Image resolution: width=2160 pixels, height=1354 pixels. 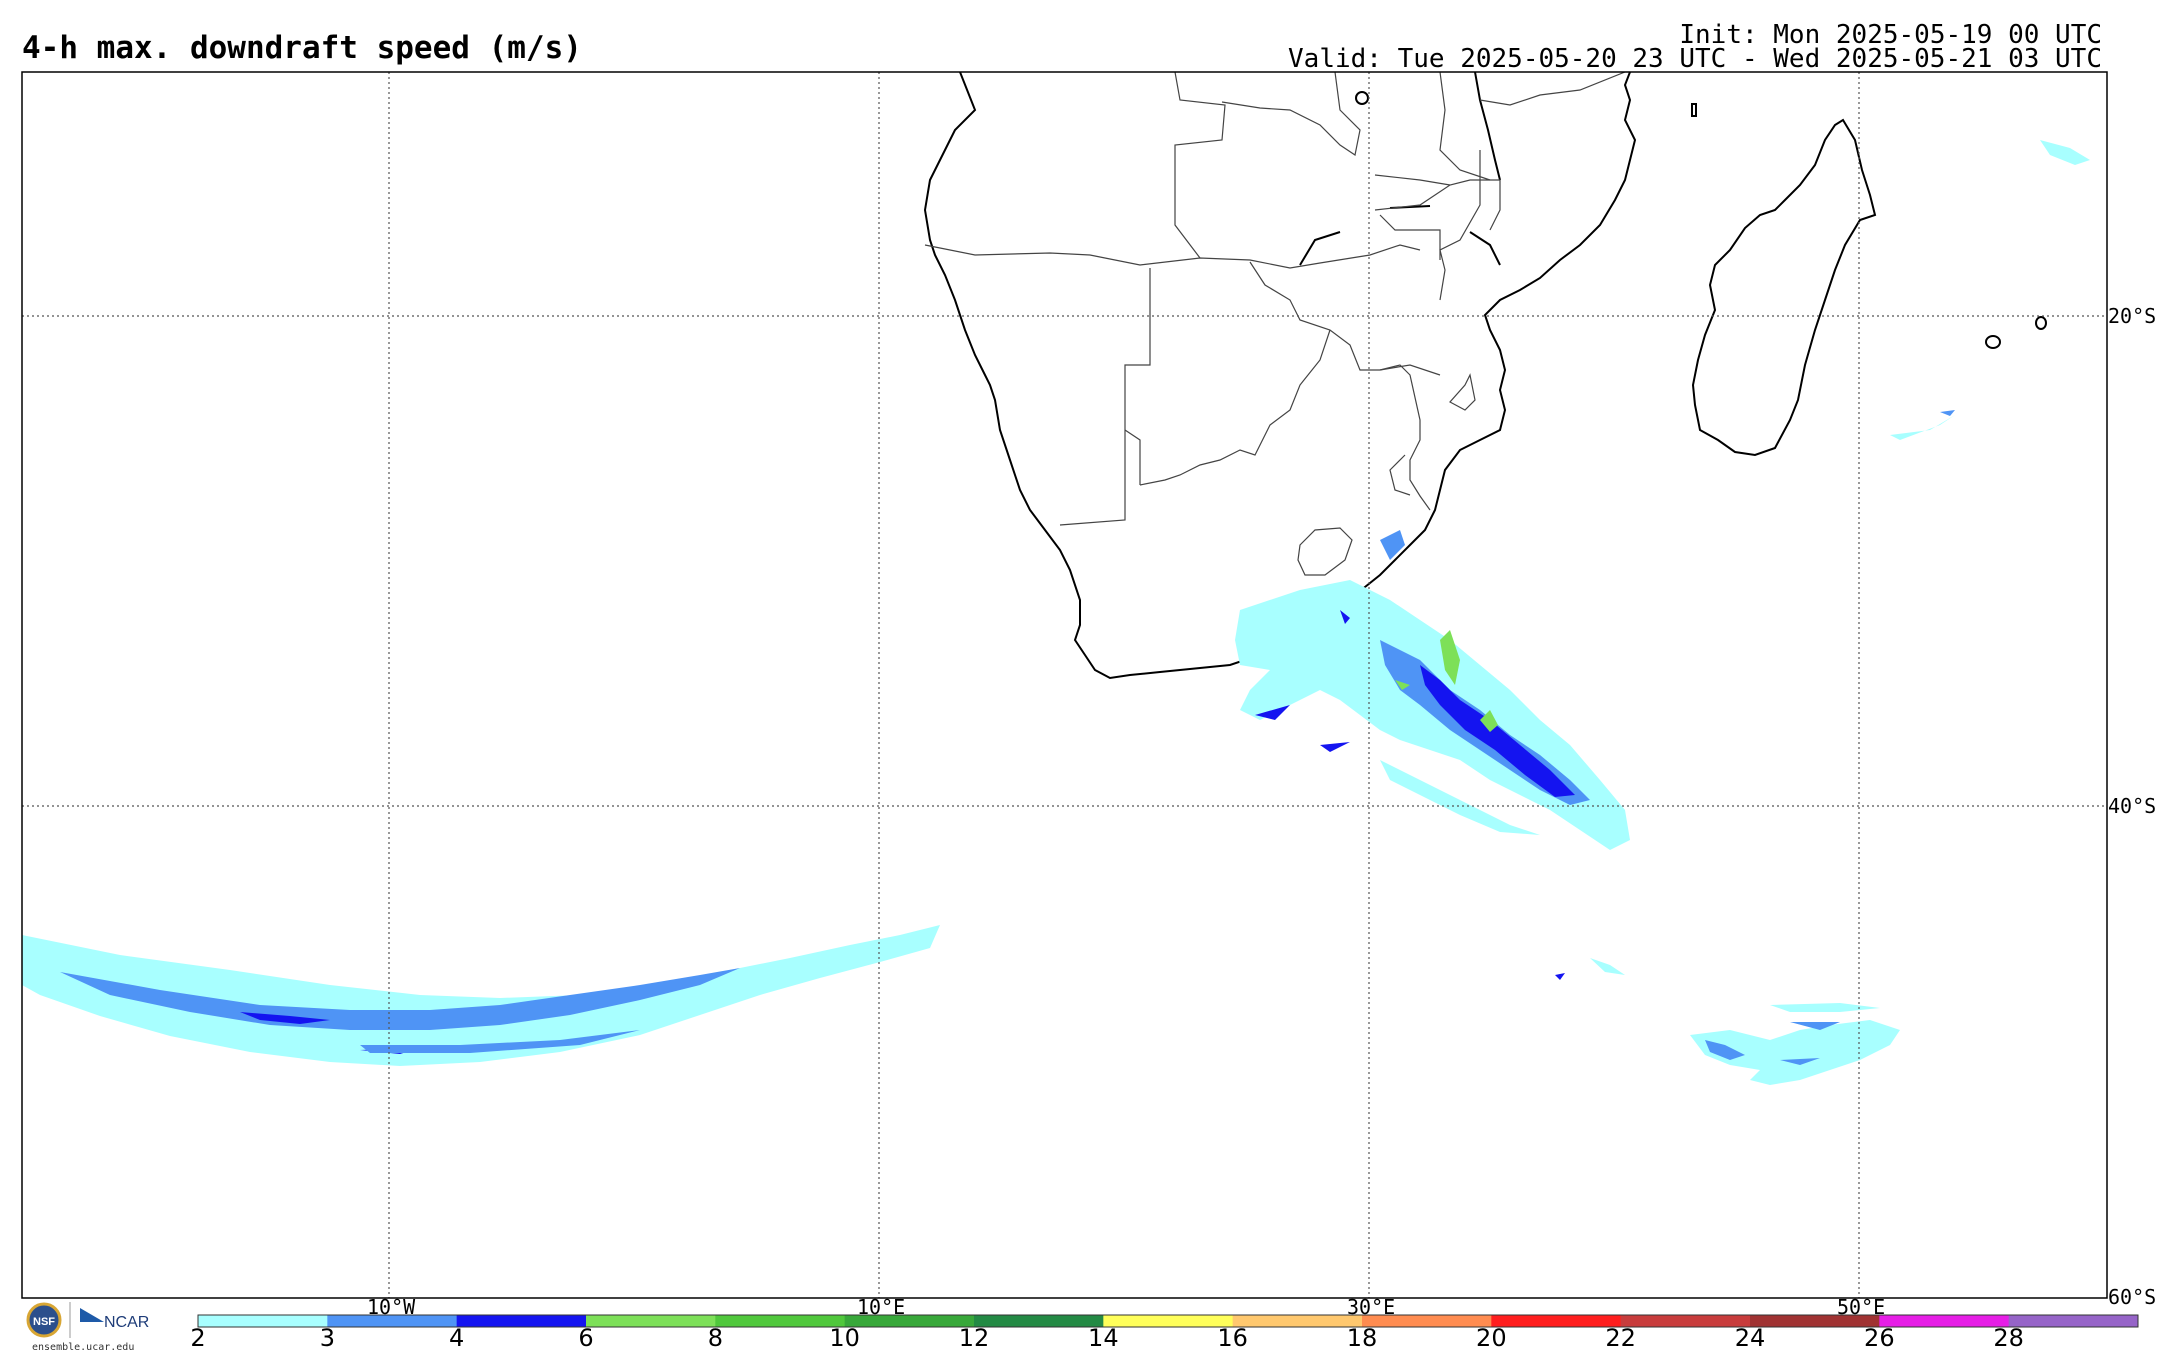 I want to click on colorbar-tick-label: 20, so click(x=1491, y=1338).